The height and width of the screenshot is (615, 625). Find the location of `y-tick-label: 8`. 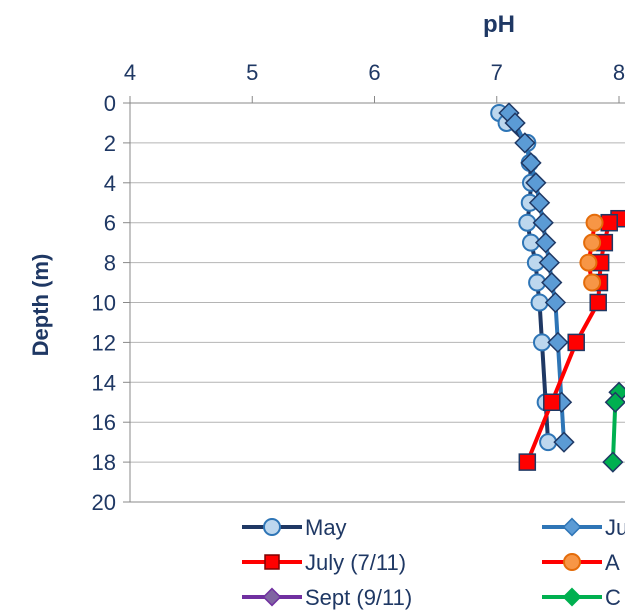

y-tick-label: 8 is located at coordinates (110, 263).